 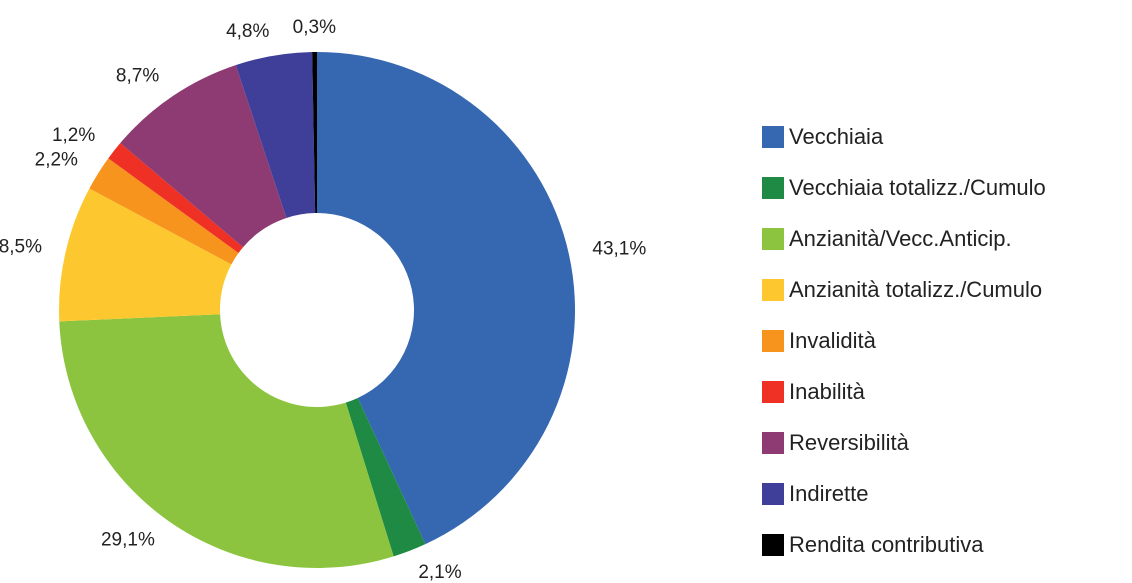 What do you see at coordinates (439, 572) in the screenshot?
I see `data-label: 2,1%` at bounding box center [439, 572].